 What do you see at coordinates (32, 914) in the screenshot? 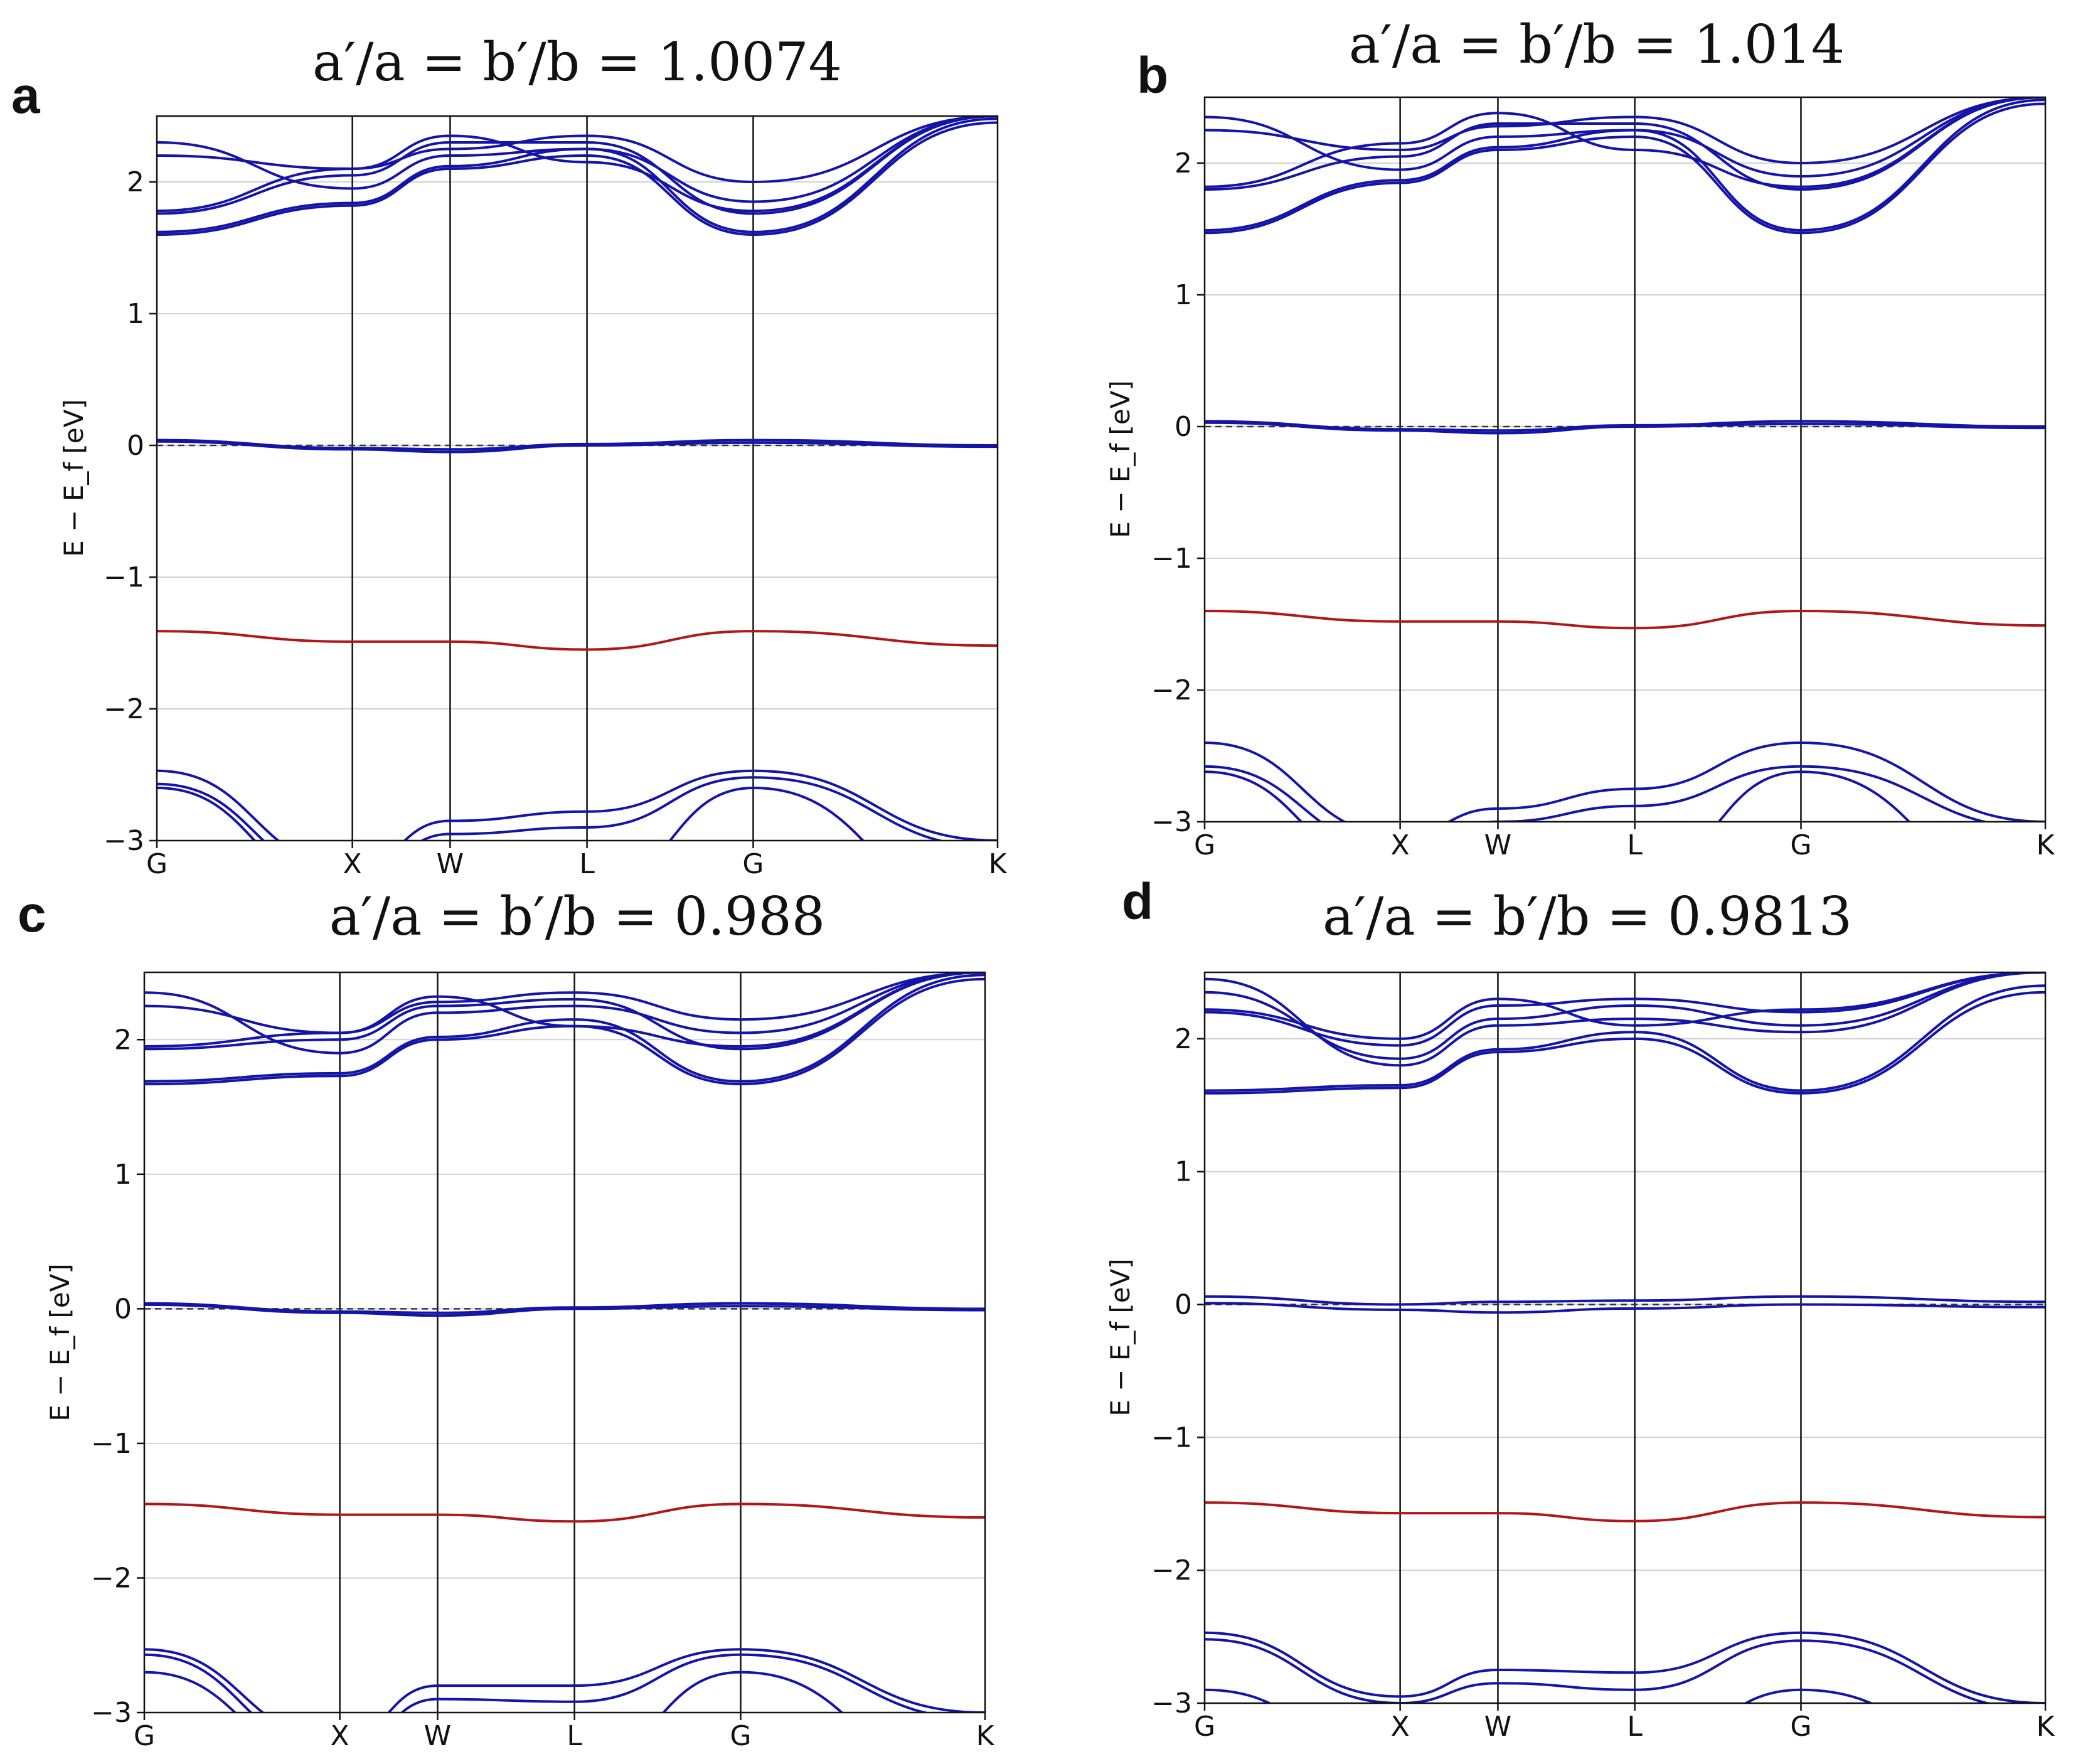
I see `panel-label-c: c` at bounding box center [32, 914].